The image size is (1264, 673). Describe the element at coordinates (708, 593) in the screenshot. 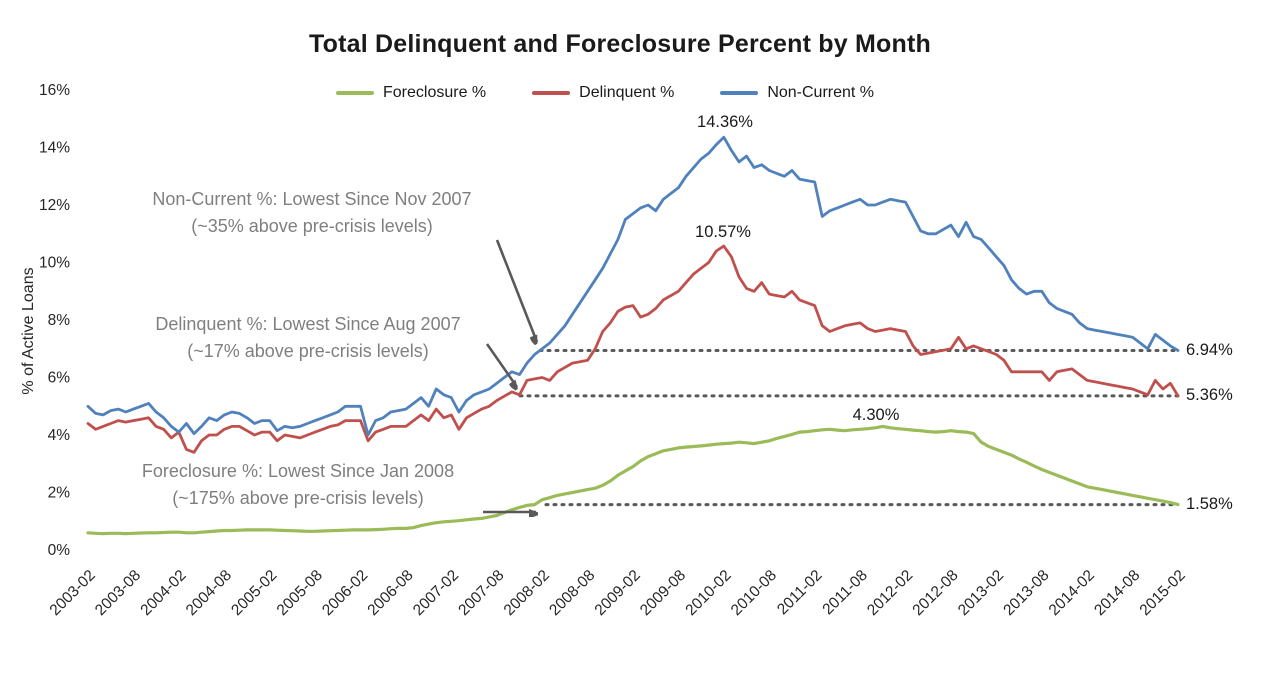

I see `x-tick-label: 2010-02` at that location.